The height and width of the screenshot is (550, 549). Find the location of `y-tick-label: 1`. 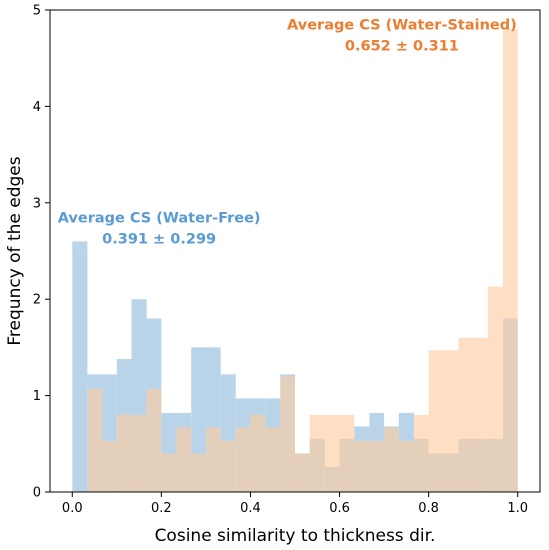

y-tick-label: 1 is located at coordinates (37, 396).